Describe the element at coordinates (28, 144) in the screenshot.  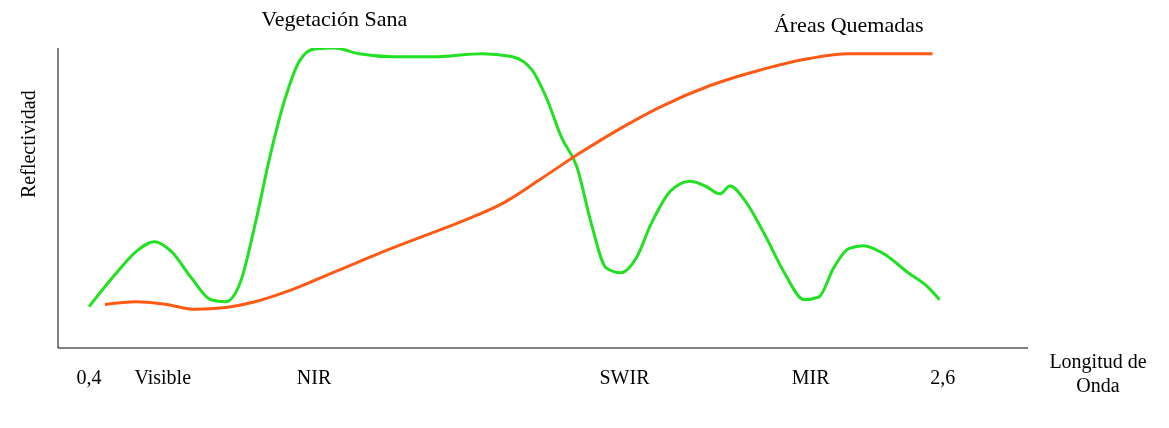
I see `y-axis-title: Reflectividad` at that location.